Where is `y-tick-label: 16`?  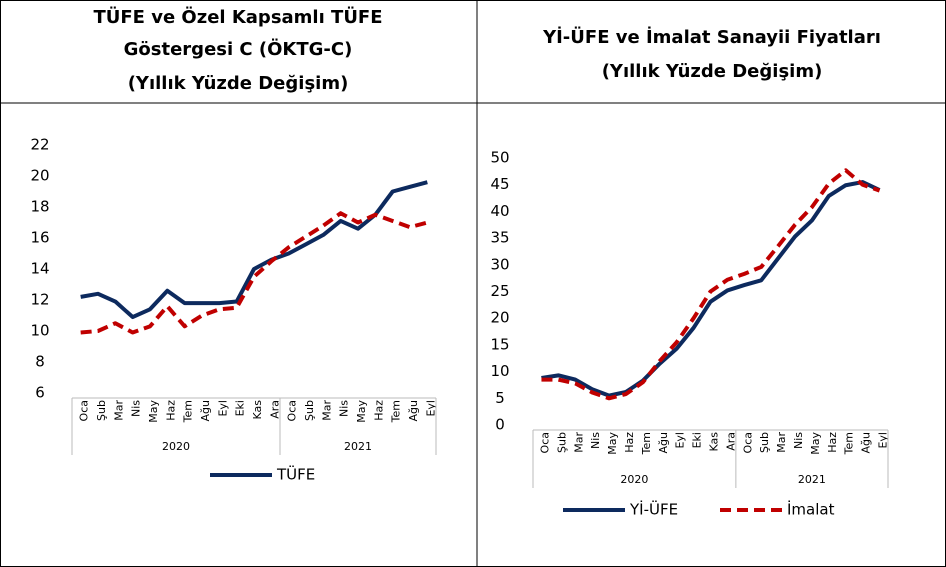
y-tick-label: 16 is located at coordinates (39, 238).